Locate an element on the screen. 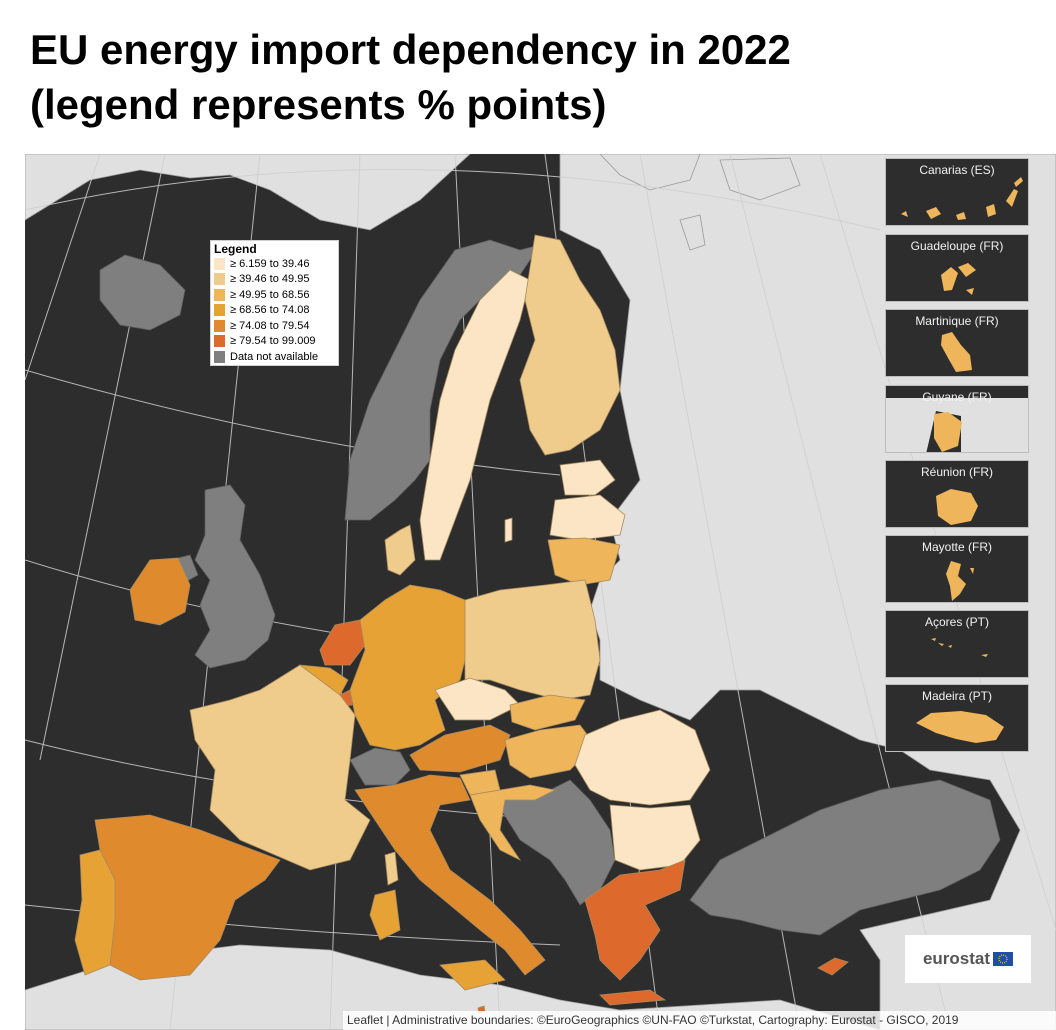 This screenshot has height=1030, width=1056. legend-title: Legend is located at coordinates (235, 249).